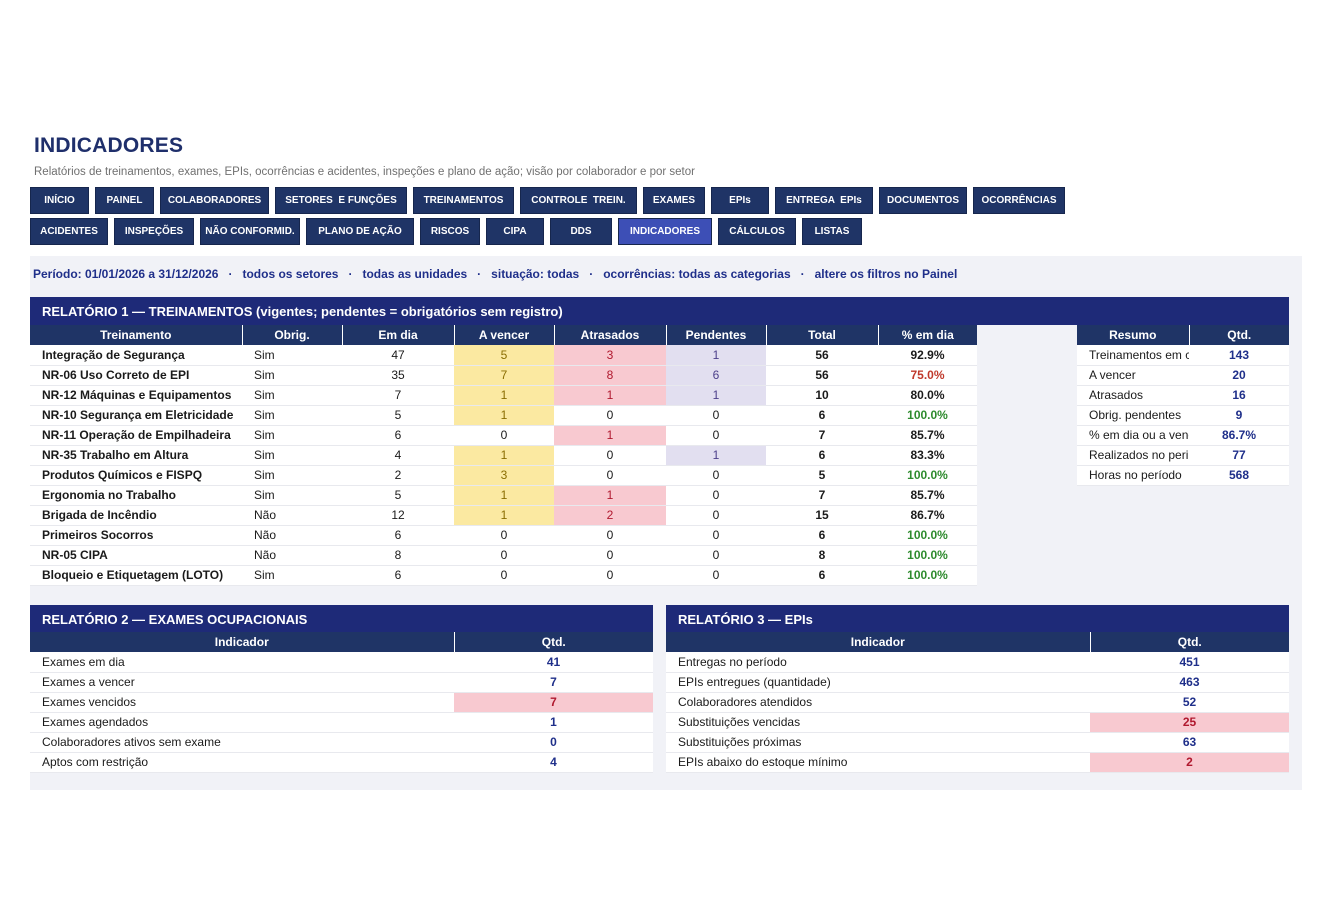 The width and height of the screenshot is (1322, 909). I want to click on summary-value: 143, so click(1239, 355).